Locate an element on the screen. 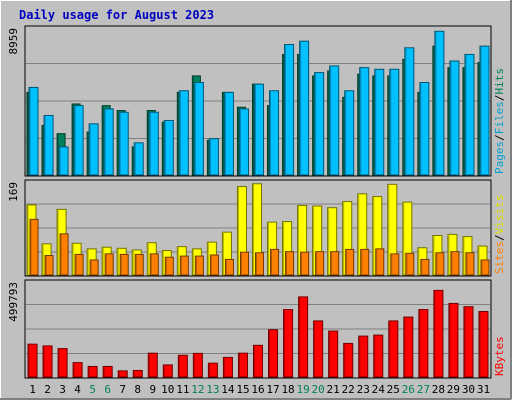  day-label: 15 is located at coordinates (242, 389).